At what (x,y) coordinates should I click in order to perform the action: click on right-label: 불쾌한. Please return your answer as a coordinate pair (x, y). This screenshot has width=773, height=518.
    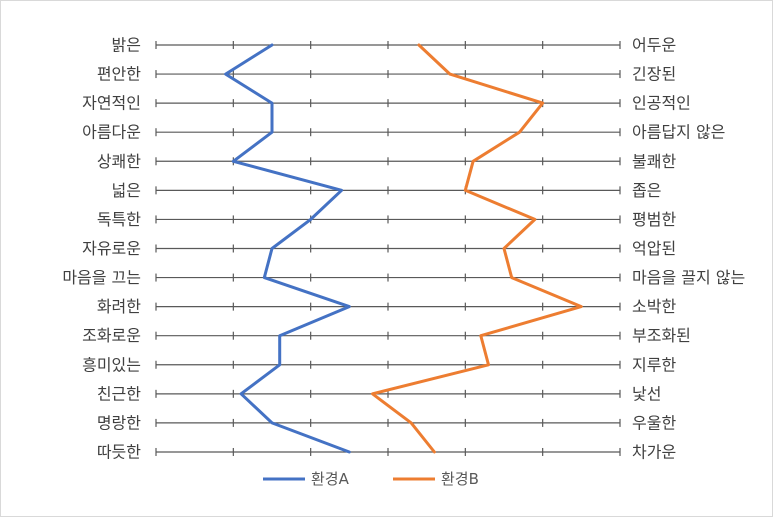
    Looking at the image, I should click on (654, 161).